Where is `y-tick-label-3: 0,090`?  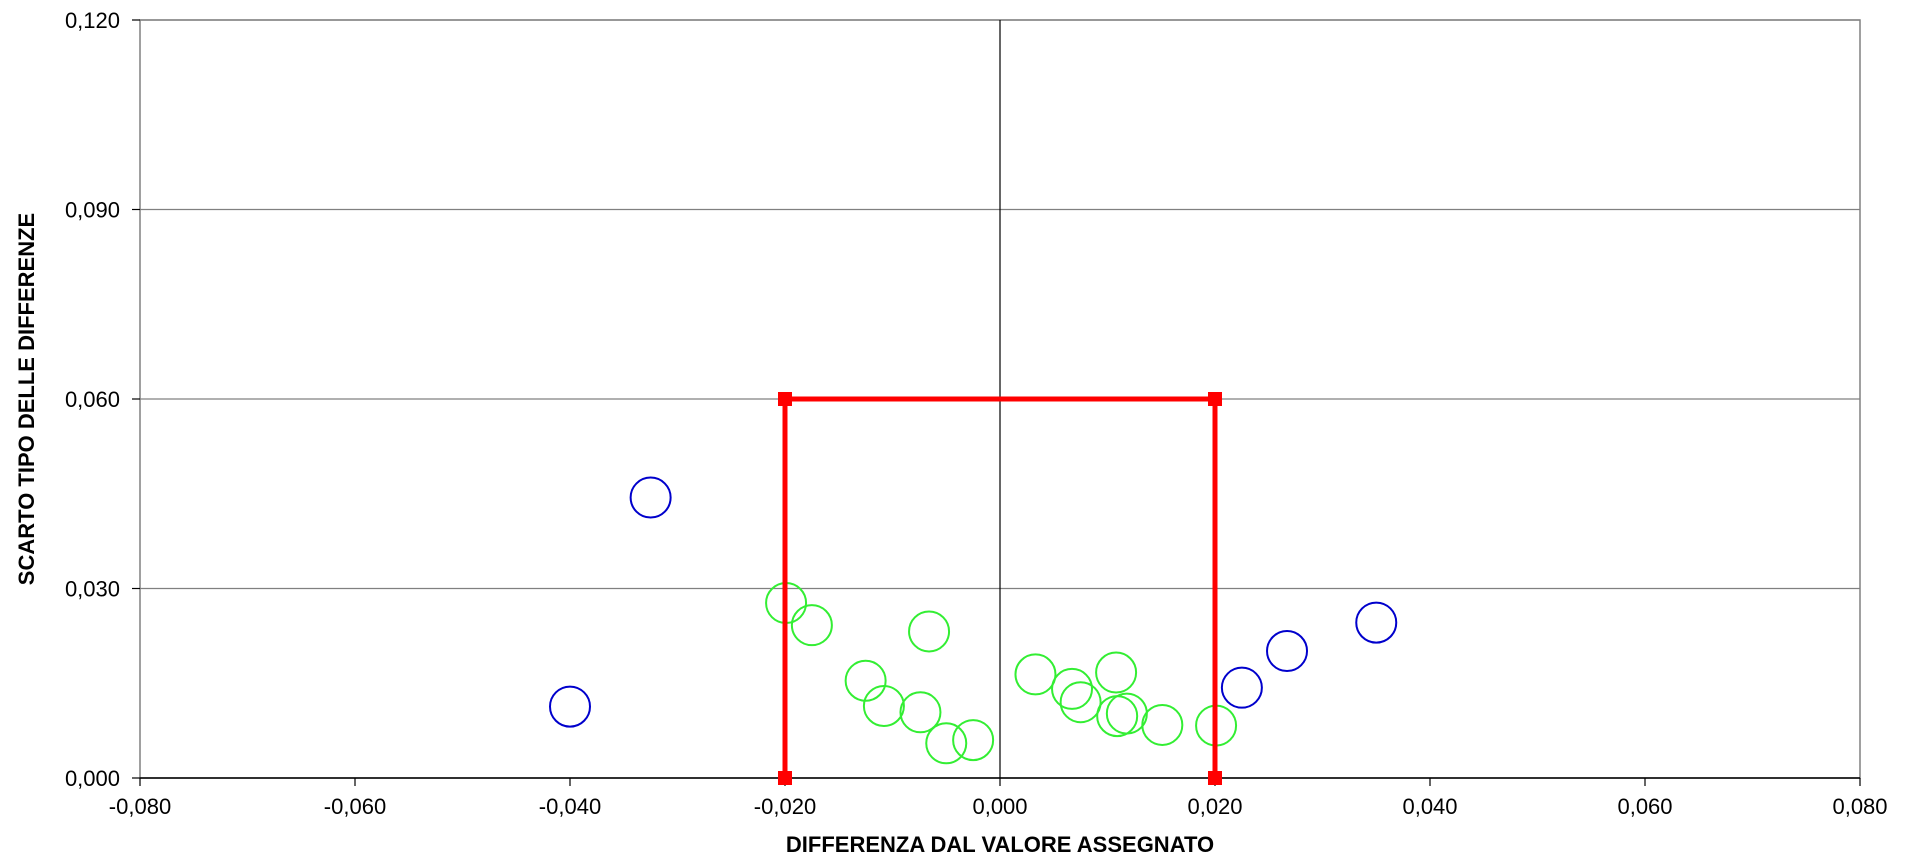
y-tick-label-3: 0,090 is located at coordinates (92, 210).